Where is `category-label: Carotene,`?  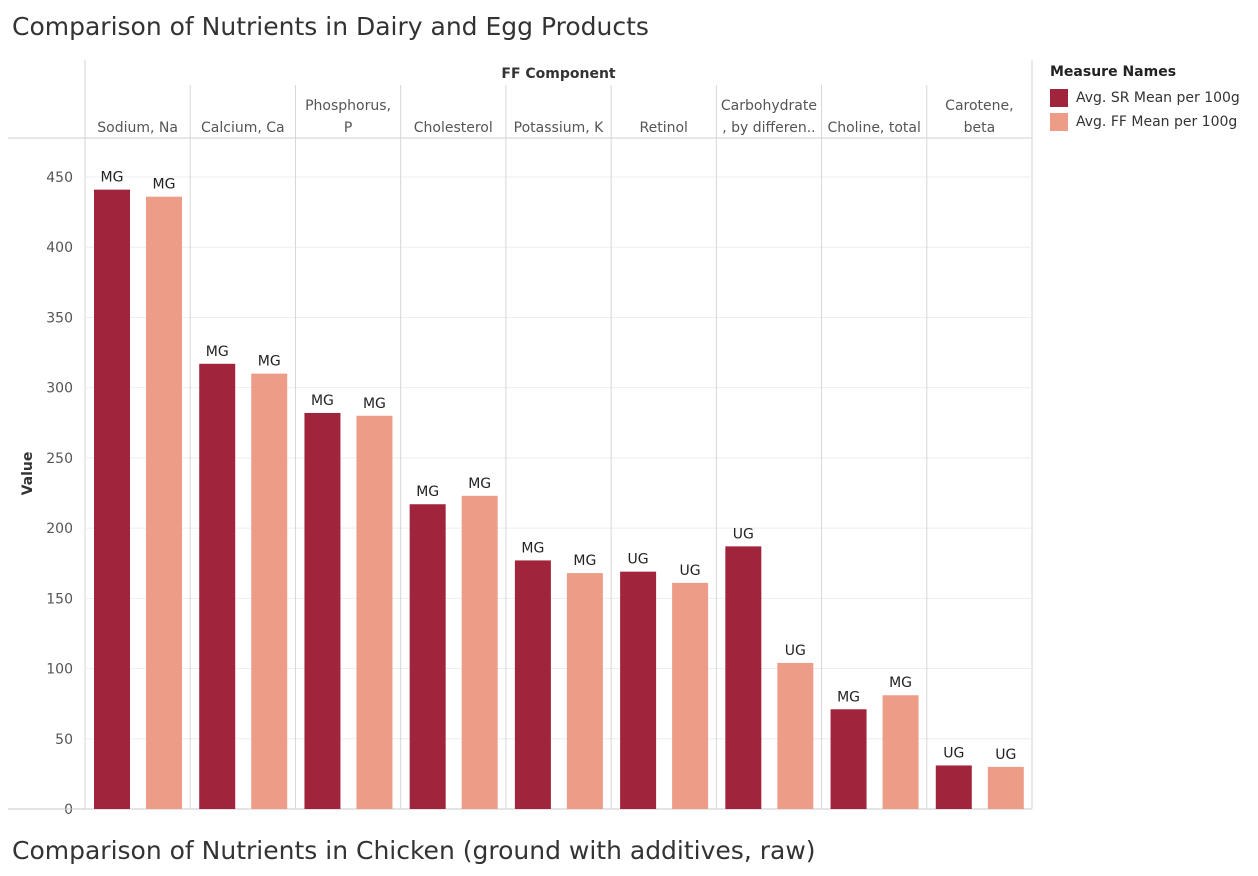 category-label: Carotene, is located at coordinates (979, 106).